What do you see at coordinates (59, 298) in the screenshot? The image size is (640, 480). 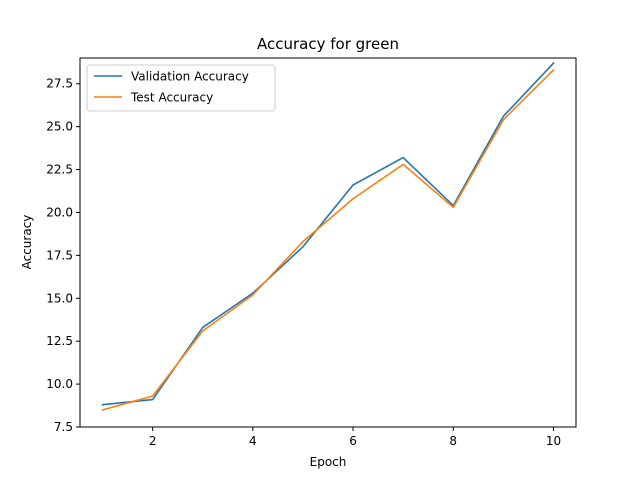 I see `y-tick-label: 15.0` at bounding box center [59, 298].